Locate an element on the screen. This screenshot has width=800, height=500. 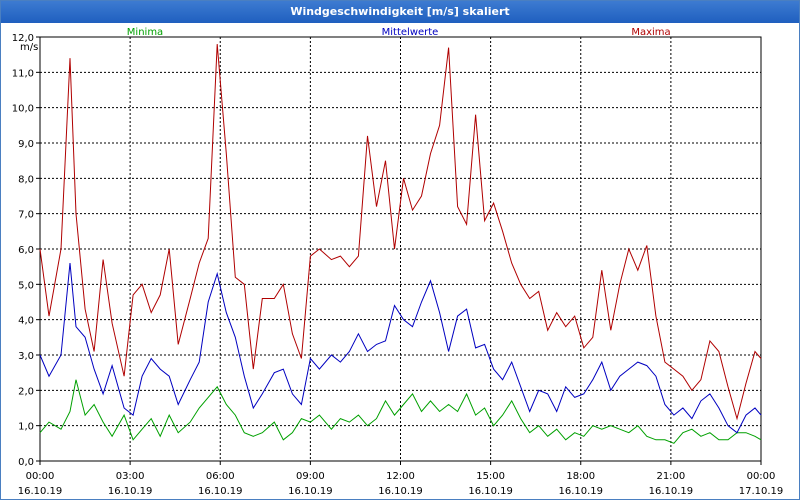
x-tick-time: 12:00 is located at coordinates (400, 476).